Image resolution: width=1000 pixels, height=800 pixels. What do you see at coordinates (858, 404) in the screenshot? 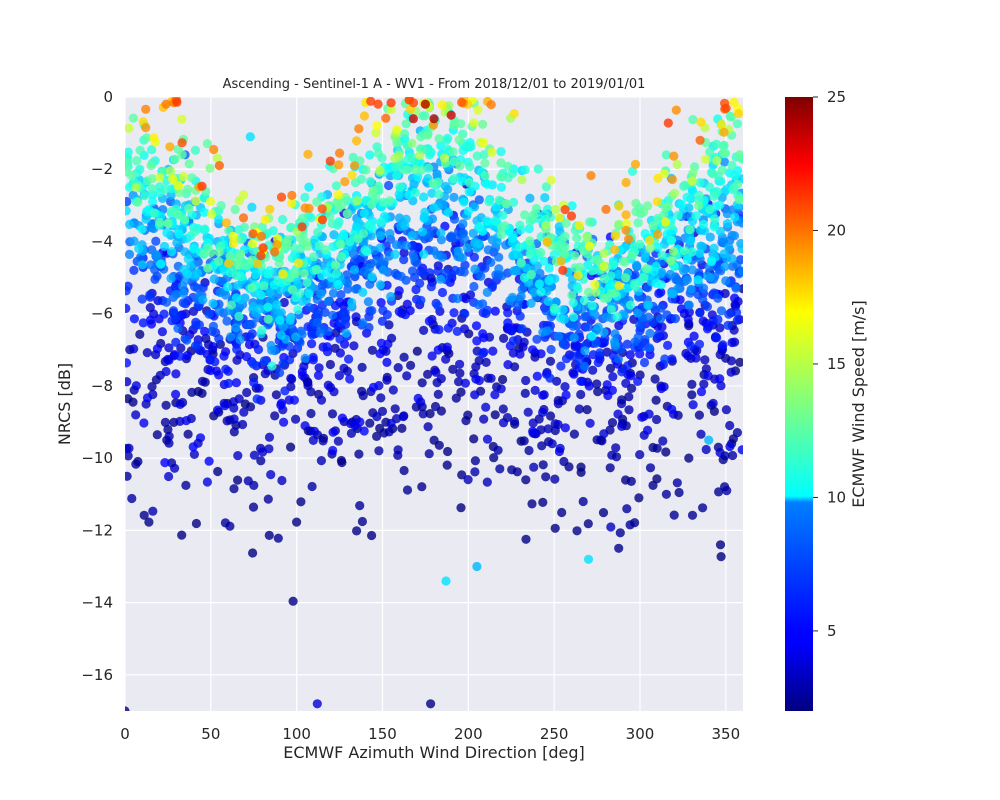
I see `colorbar-label: ECMWF Wind Speed [m/s]` at bounding box center [858, 404].